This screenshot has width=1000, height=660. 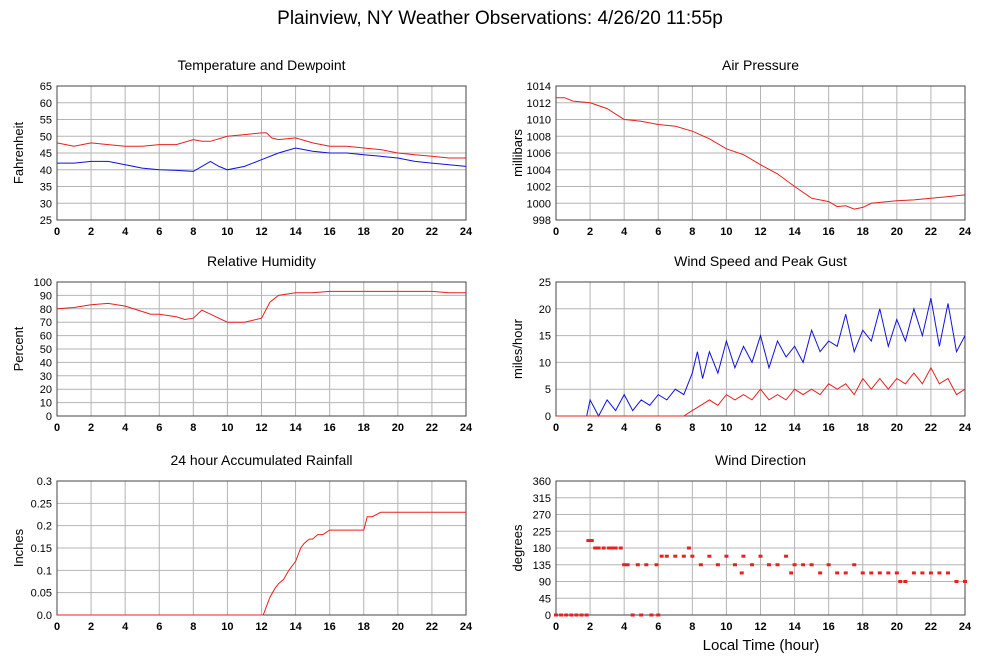 What do you see at coordinates (542, 566) in the screenshot?
I see `y-tick-label: 135` at bounding box center [542, 566].